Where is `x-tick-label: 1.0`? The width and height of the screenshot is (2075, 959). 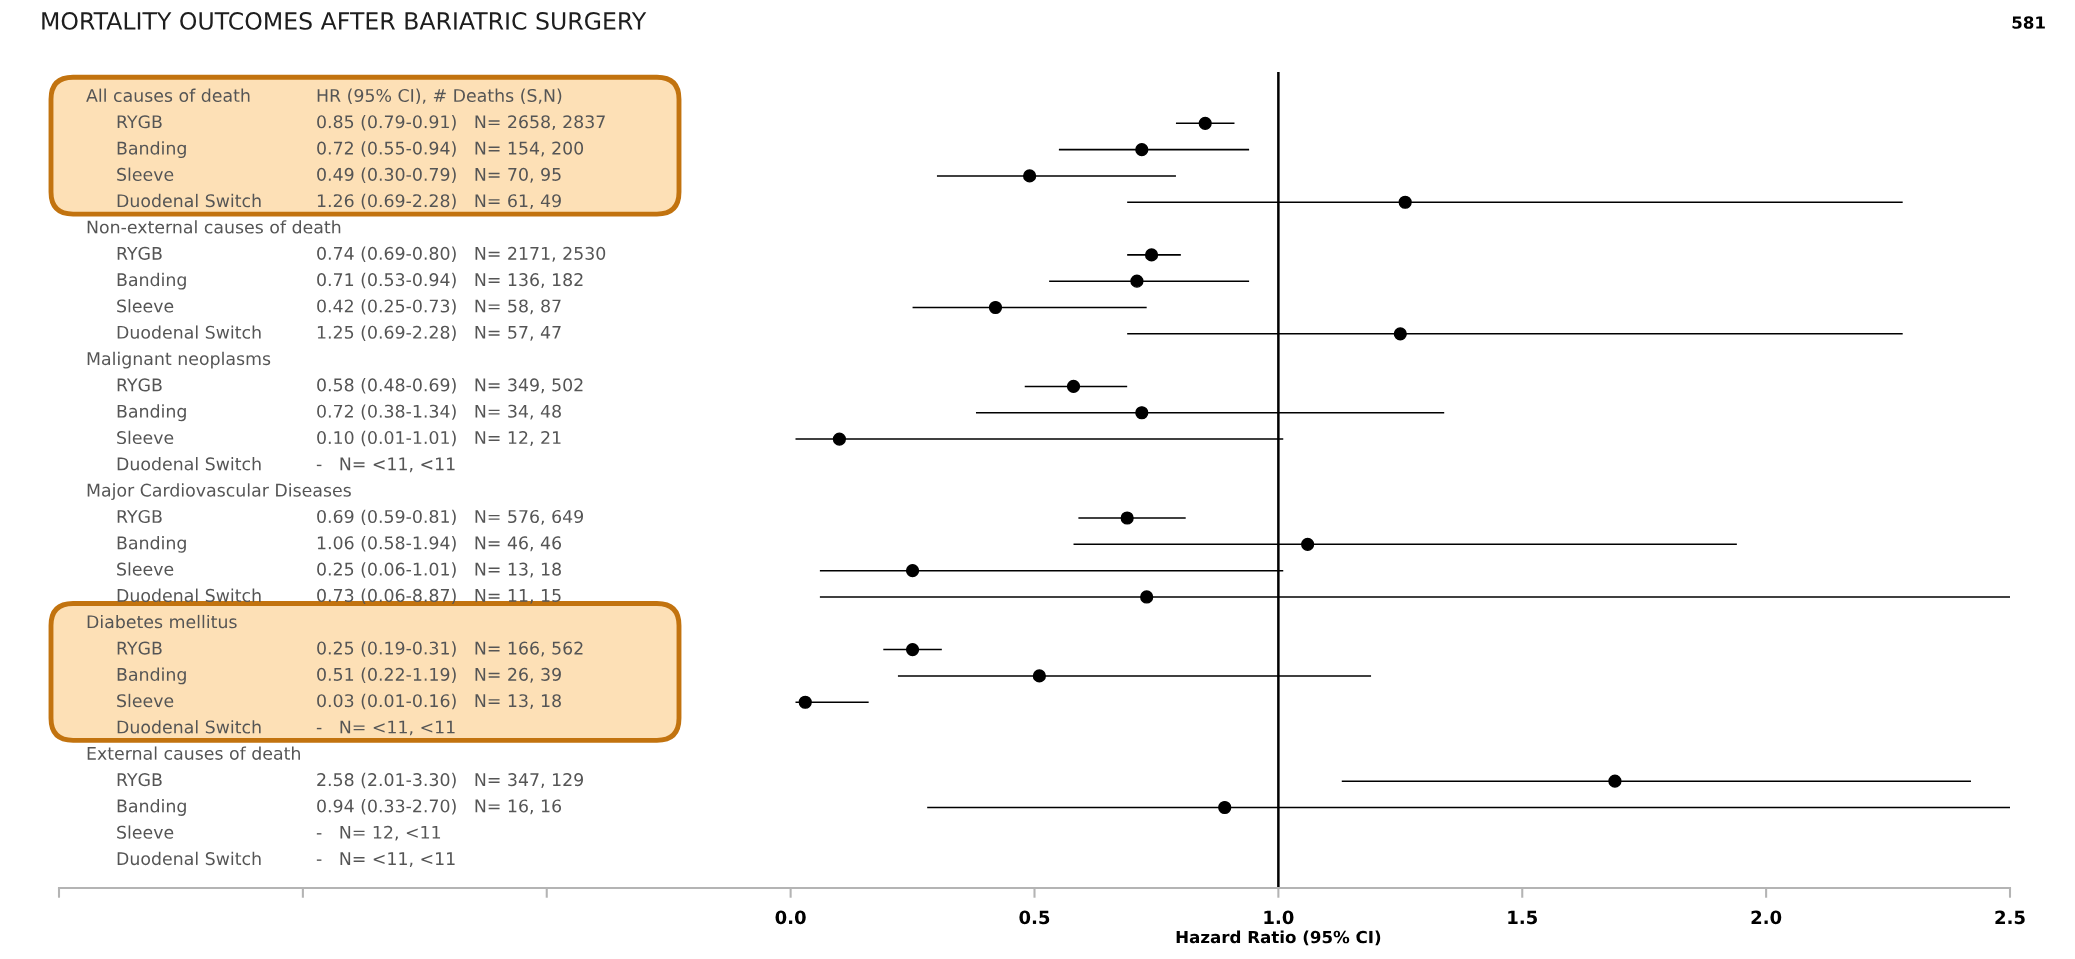 x-tick-label: 1.0 is located at coordinates (1279, 917).